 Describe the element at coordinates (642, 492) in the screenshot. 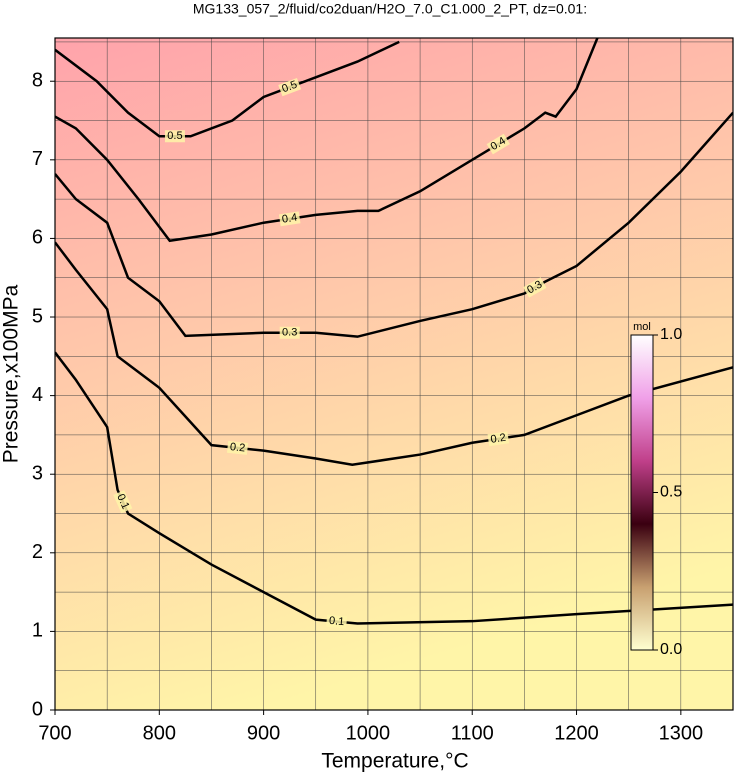

I see `colorbar` at that location.